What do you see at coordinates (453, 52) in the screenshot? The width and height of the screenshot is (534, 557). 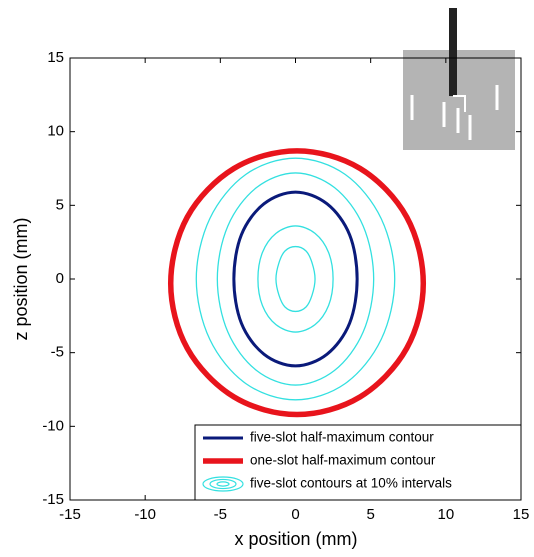 I see `inset-probe` at bounding box center [453, 52].